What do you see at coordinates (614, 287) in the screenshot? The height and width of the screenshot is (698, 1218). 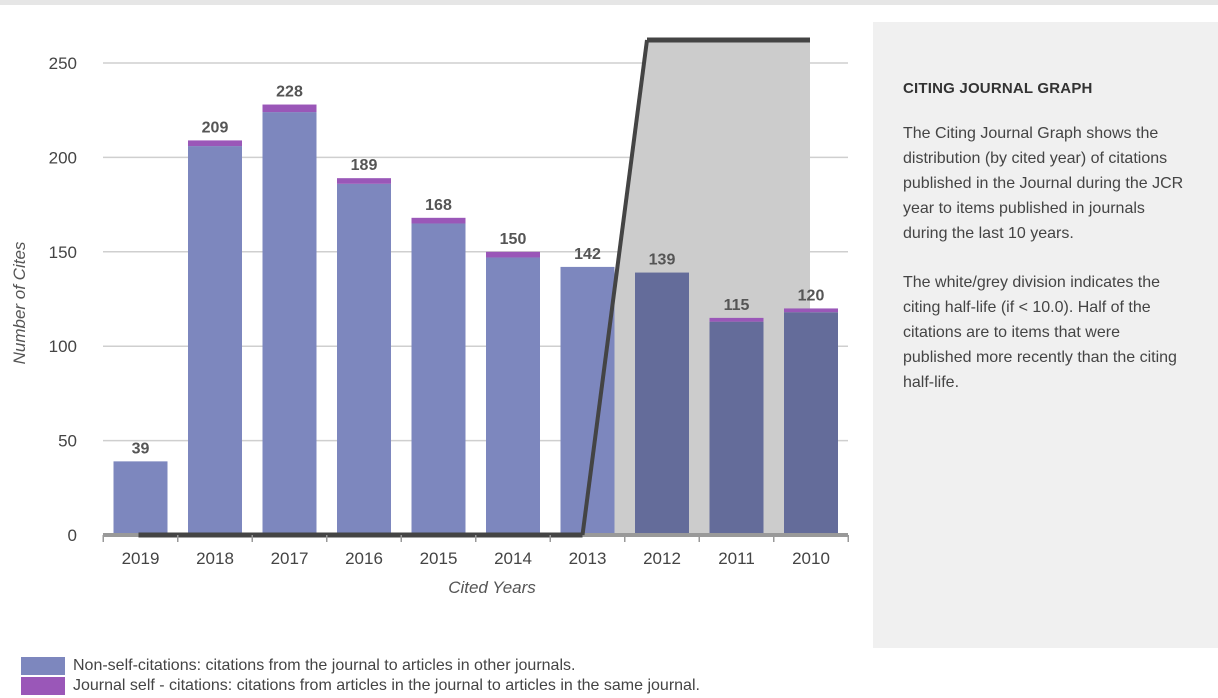 I see `division-diagonal` at bounding box center [614, 287].